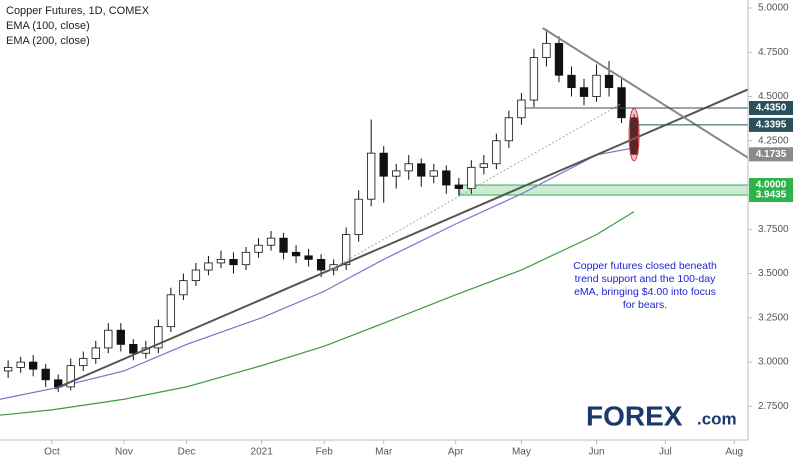 The width and height of the screenshot is (800, 468). Describe the element at coordinates (384, 452) in the screenshot. I see `x-tick-label: Mar` at that location.